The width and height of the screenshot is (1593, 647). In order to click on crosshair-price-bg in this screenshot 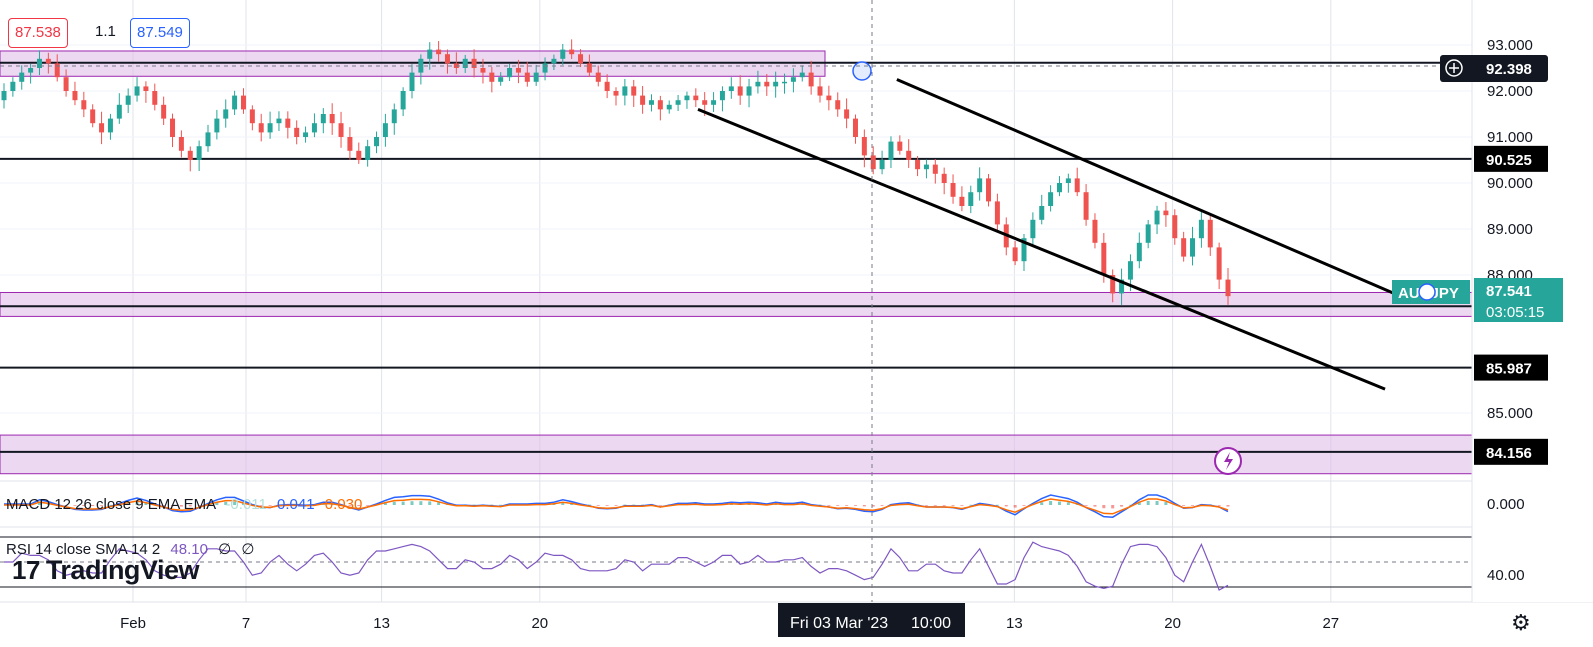, I will do `click(1494, 68)`.